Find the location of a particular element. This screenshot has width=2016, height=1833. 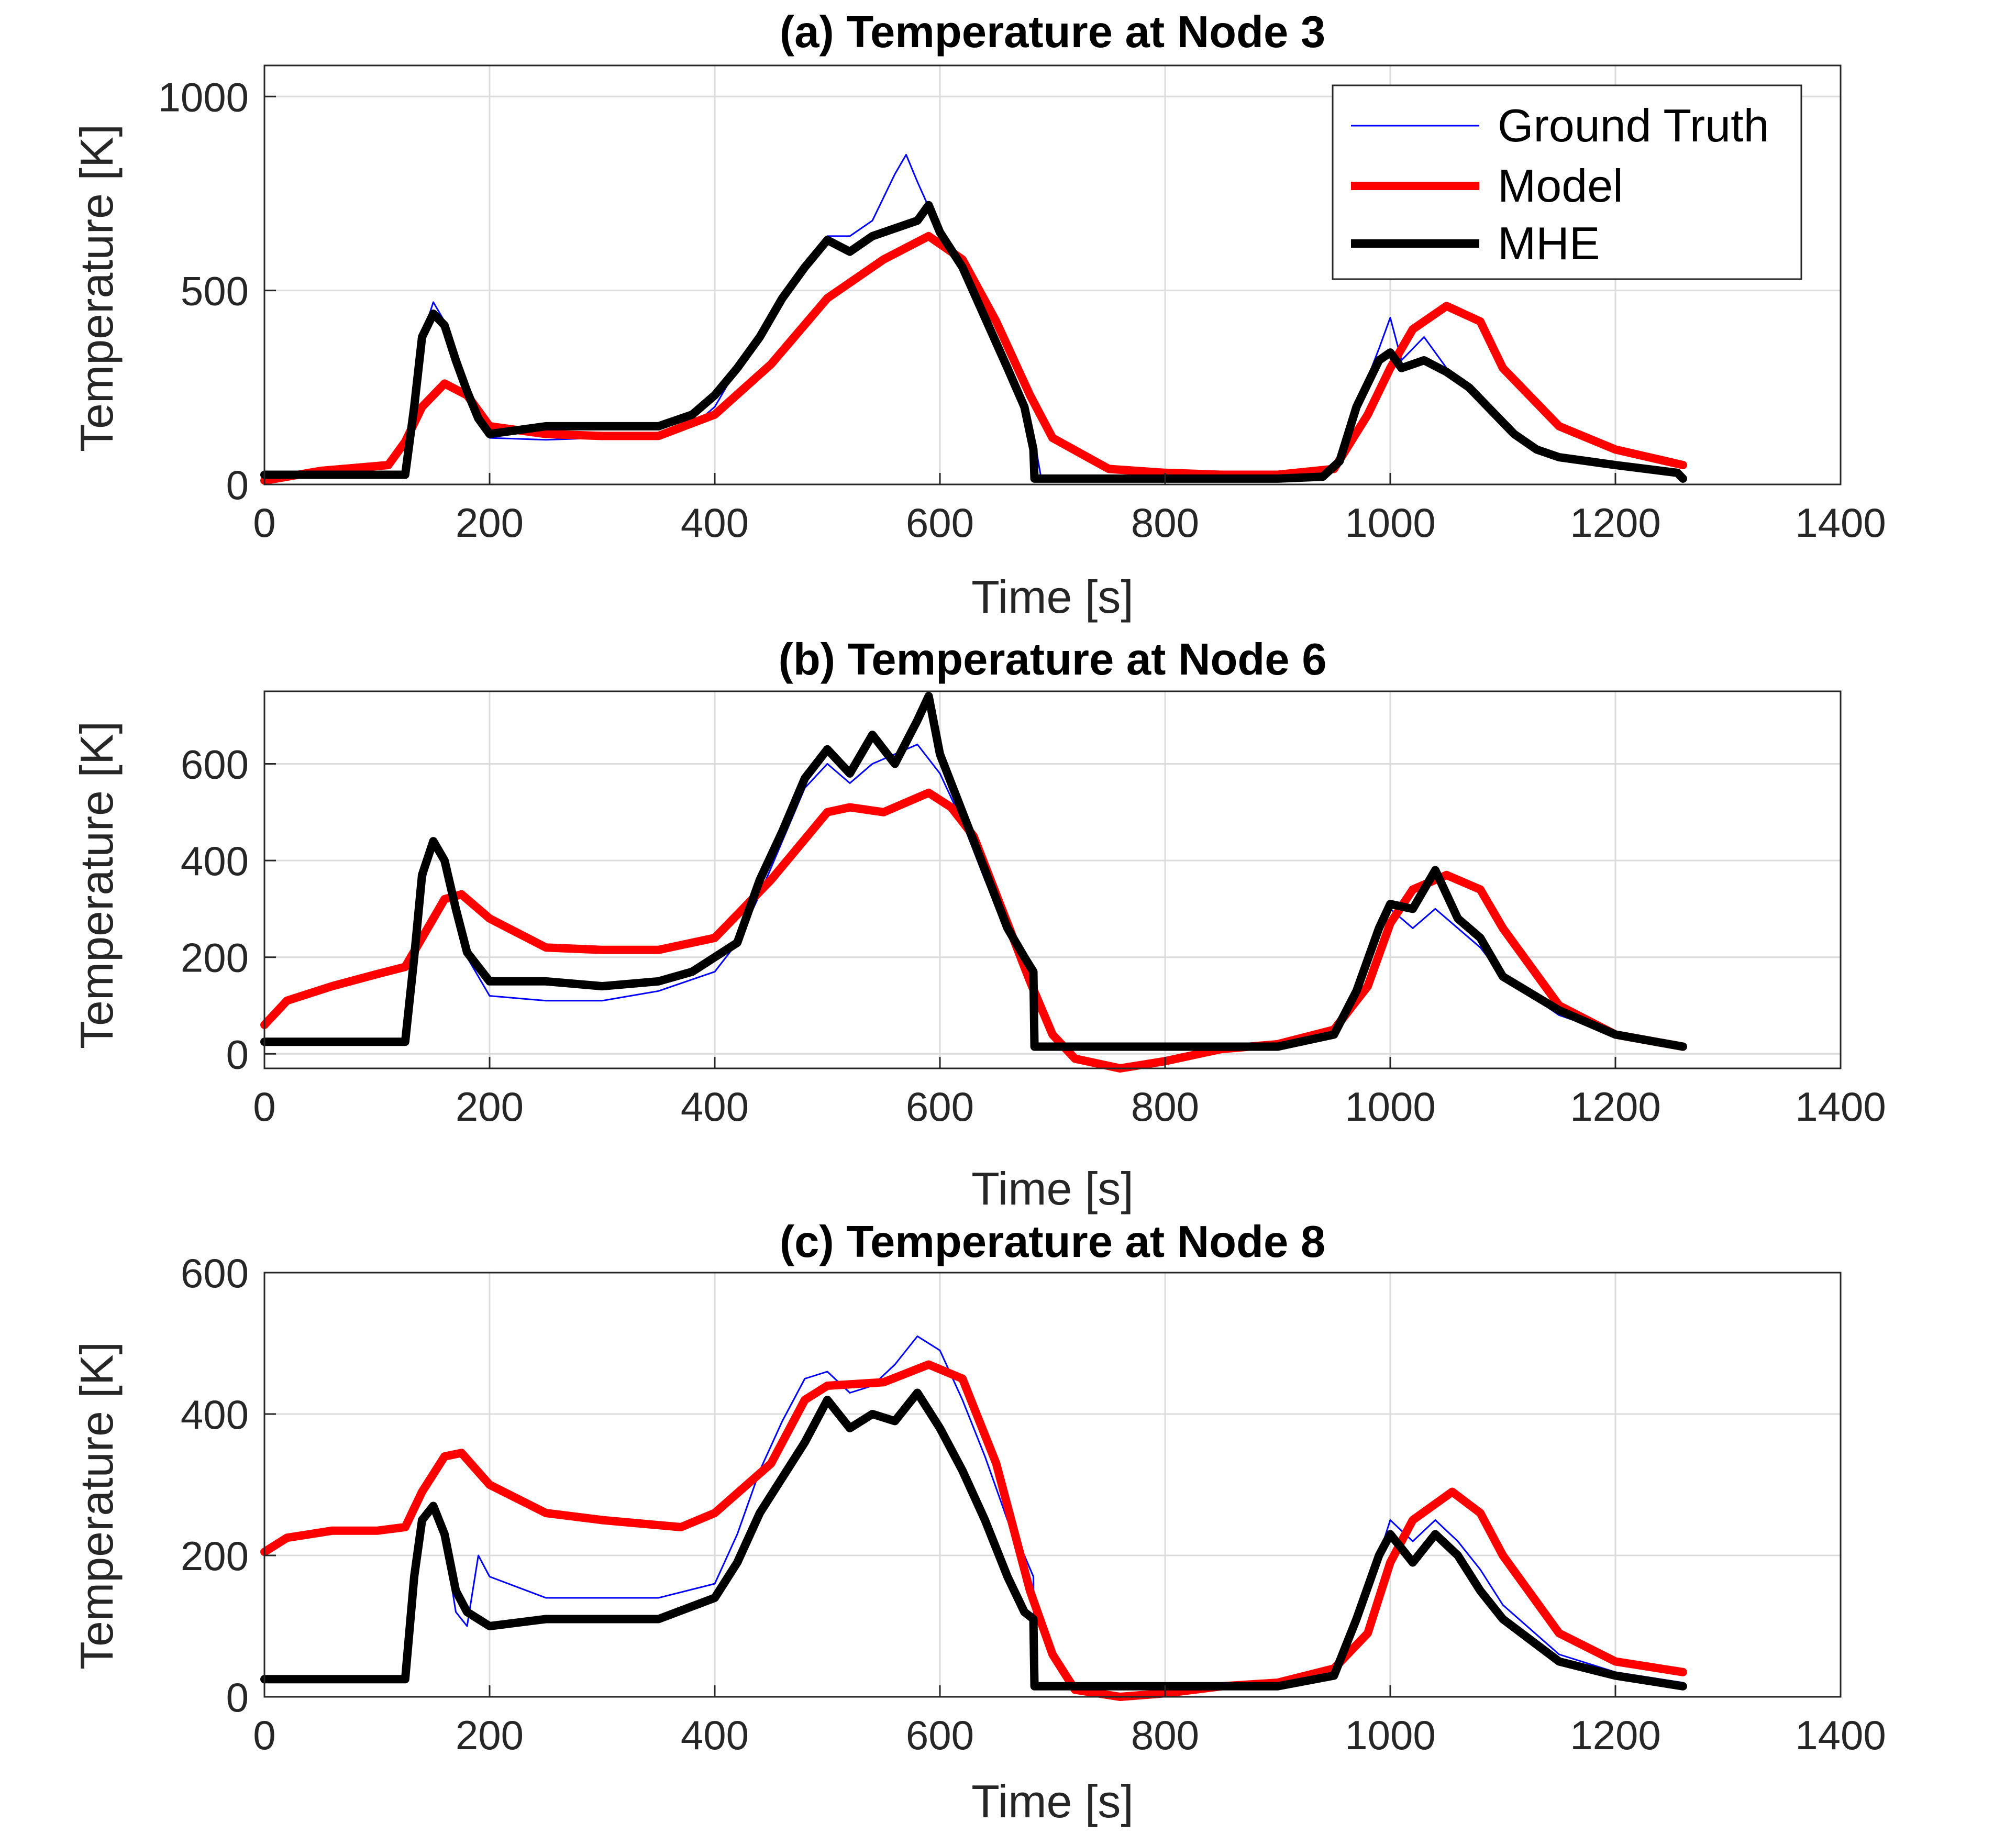

legend-label-mhe: MHE is located at coordinates (1549, 243).